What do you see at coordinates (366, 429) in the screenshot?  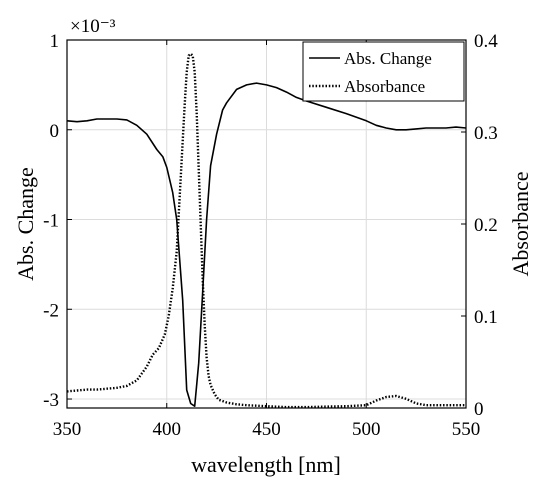 I see `x-tick-label: 500` at bounding box center [366, 429].